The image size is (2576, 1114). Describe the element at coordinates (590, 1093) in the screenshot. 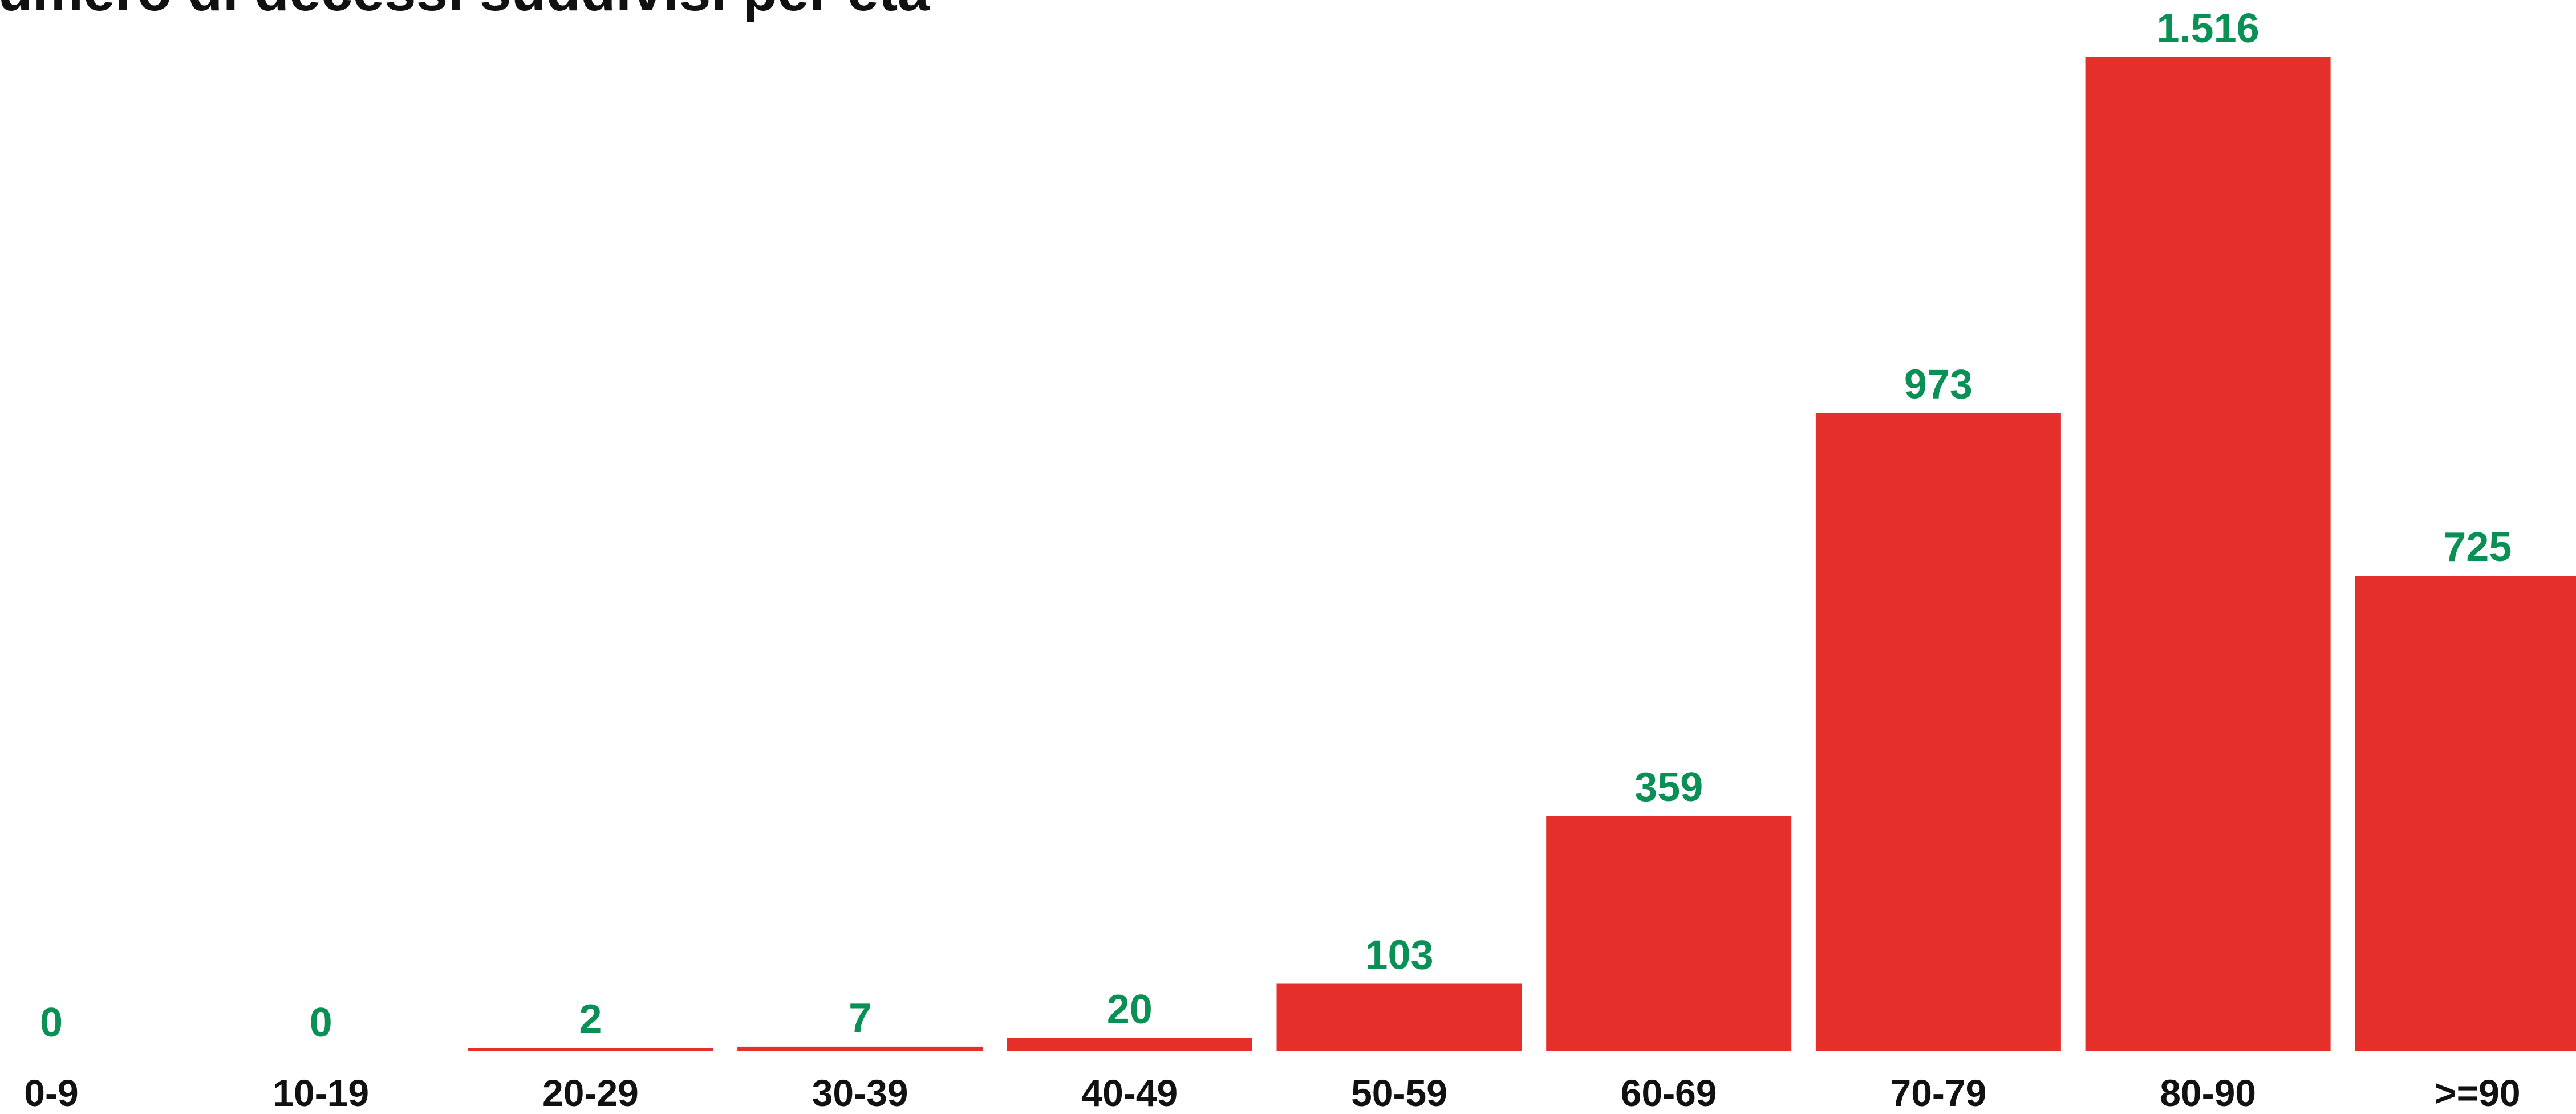

I see `category-label-20-29: 20-29` at that location.